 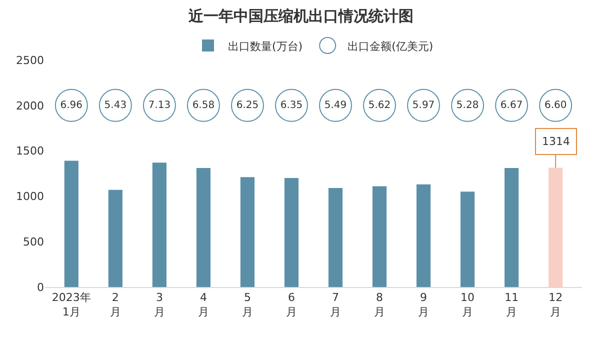 What do you see at coordinates (247, 105) in the screenshot?
I see `data-label: 6.25` at bounding box center [247, 105].